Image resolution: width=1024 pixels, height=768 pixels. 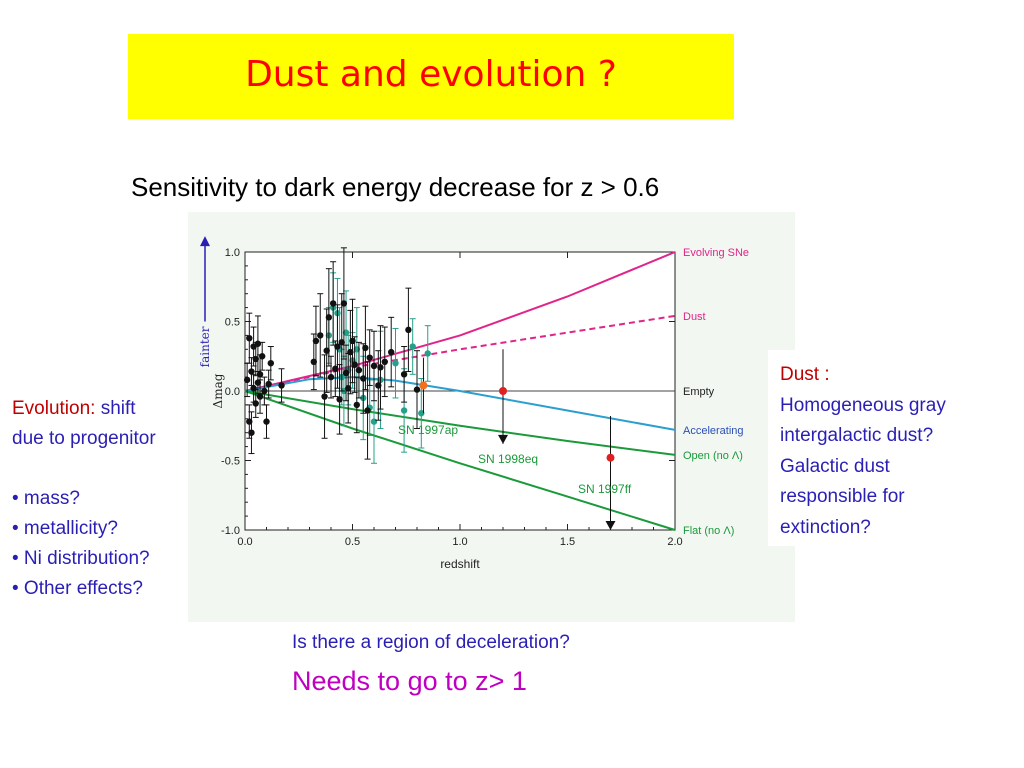 What do you see at coordinates (115, 408) in the screenshot?
I see `evolution-heading-rest: shift` at bounding box center [115, 408].